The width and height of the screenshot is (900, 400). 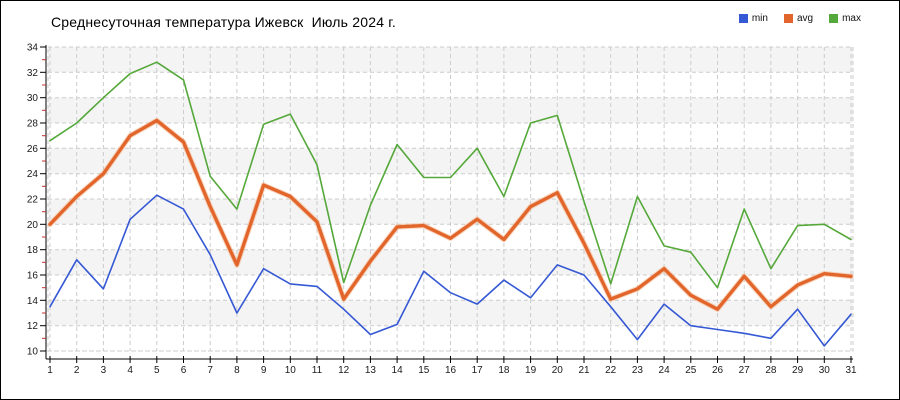 What do you see at coordinates (759, 18) in the screenshot?
I see `legend-label-min: min` at bounding box center [759, 18].